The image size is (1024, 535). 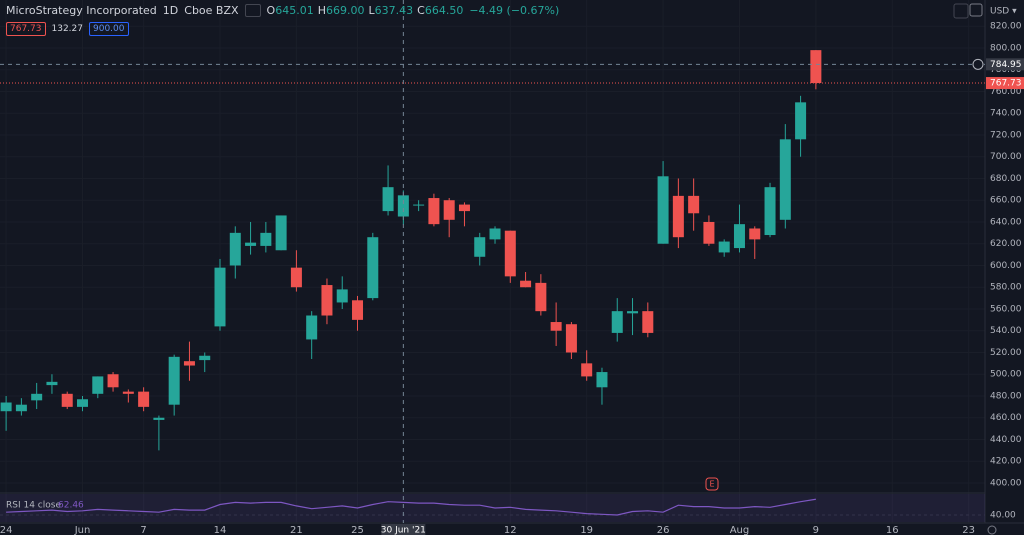 What do you see at coordinates (586, 530) in the screenshot?
I see `x-tick-label: 19` at bounding box center [586, 530].